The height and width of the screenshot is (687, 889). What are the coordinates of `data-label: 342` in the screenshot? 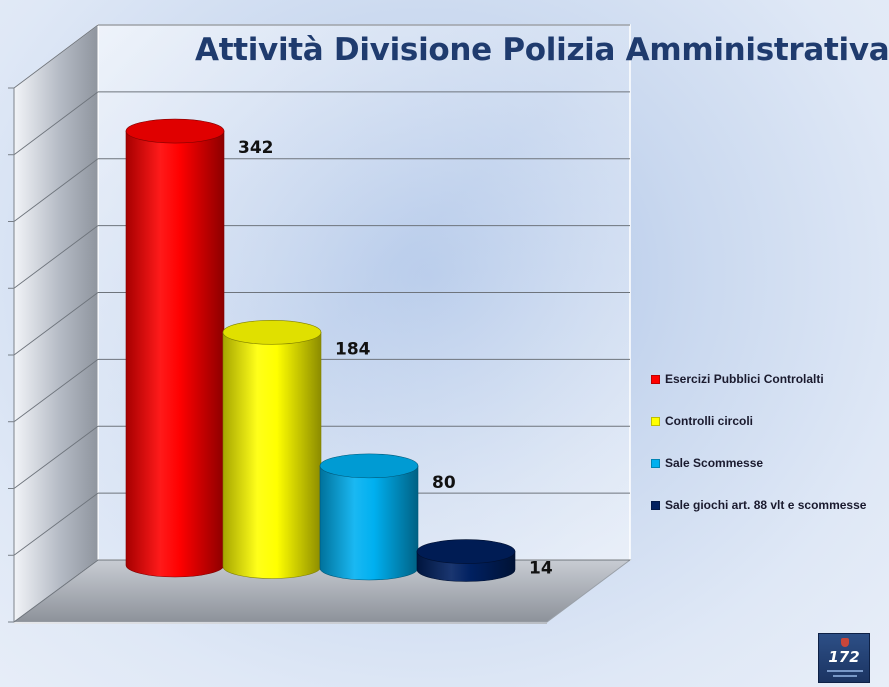 It's located at (256, 148).